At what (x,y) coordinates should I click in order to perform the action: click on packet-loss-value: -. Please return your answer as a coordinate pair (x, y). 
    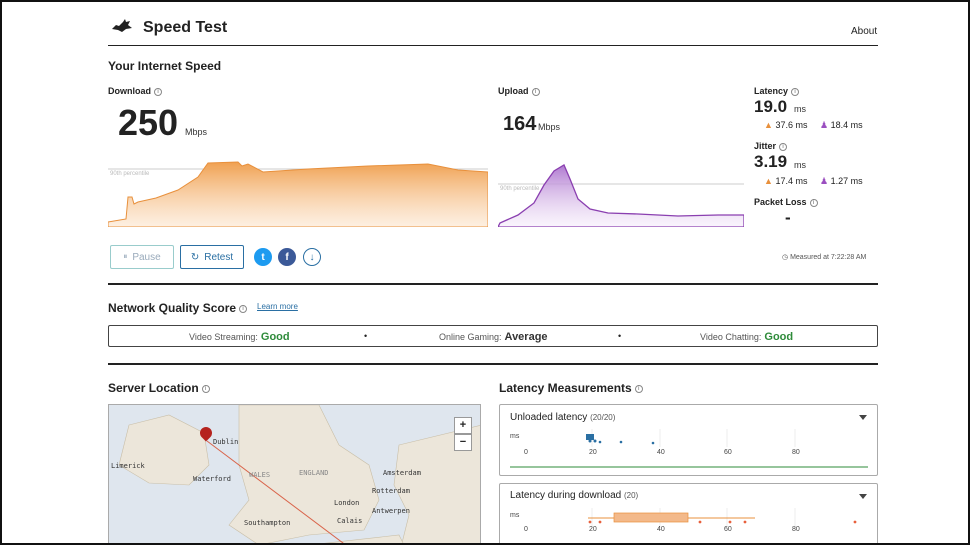
    Looking at the image, I should click on (788, 217).